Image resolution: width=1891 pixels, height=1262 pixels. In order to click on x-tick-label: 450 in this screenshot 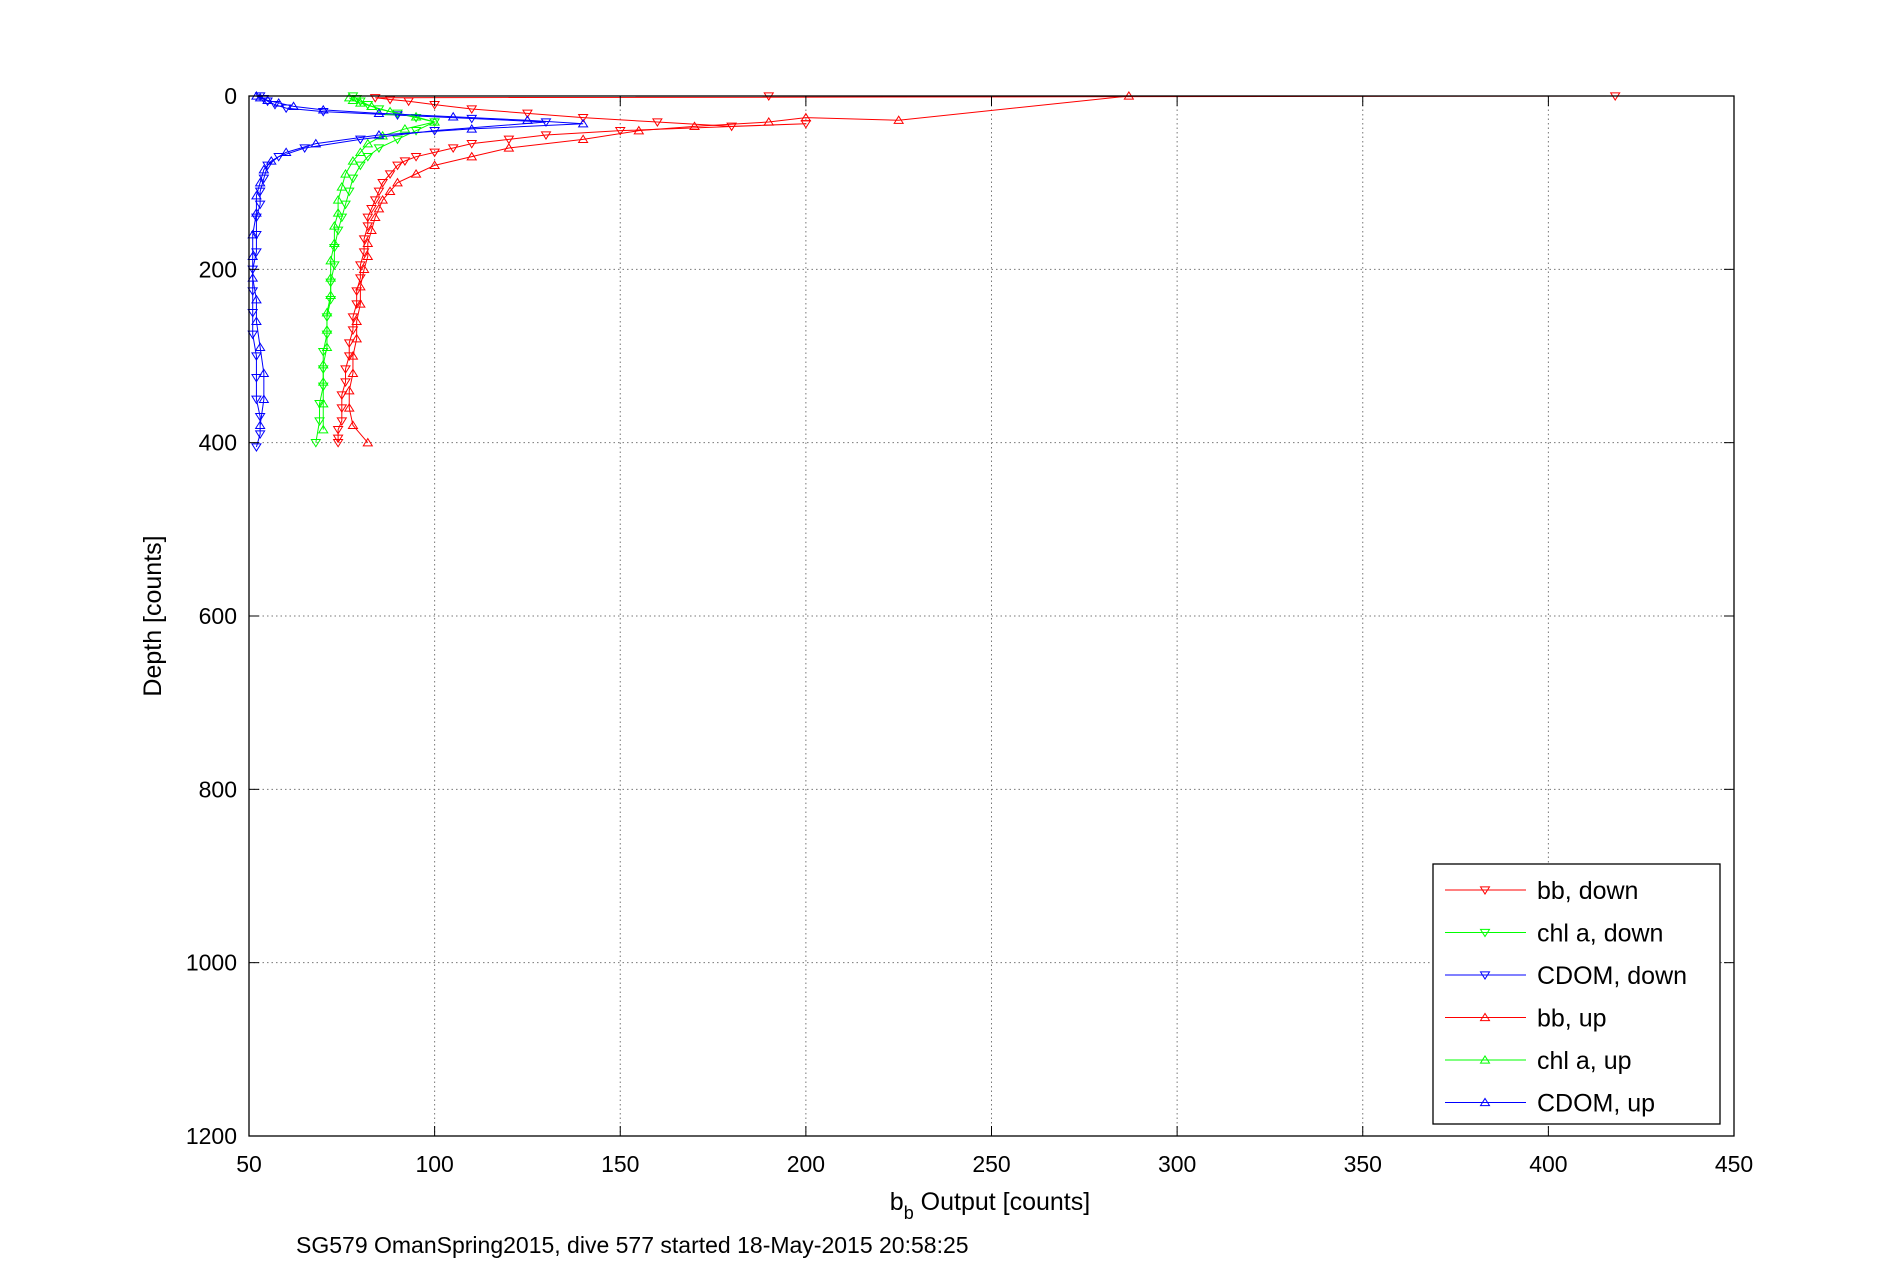, I will do `click(1734, 1164)`.